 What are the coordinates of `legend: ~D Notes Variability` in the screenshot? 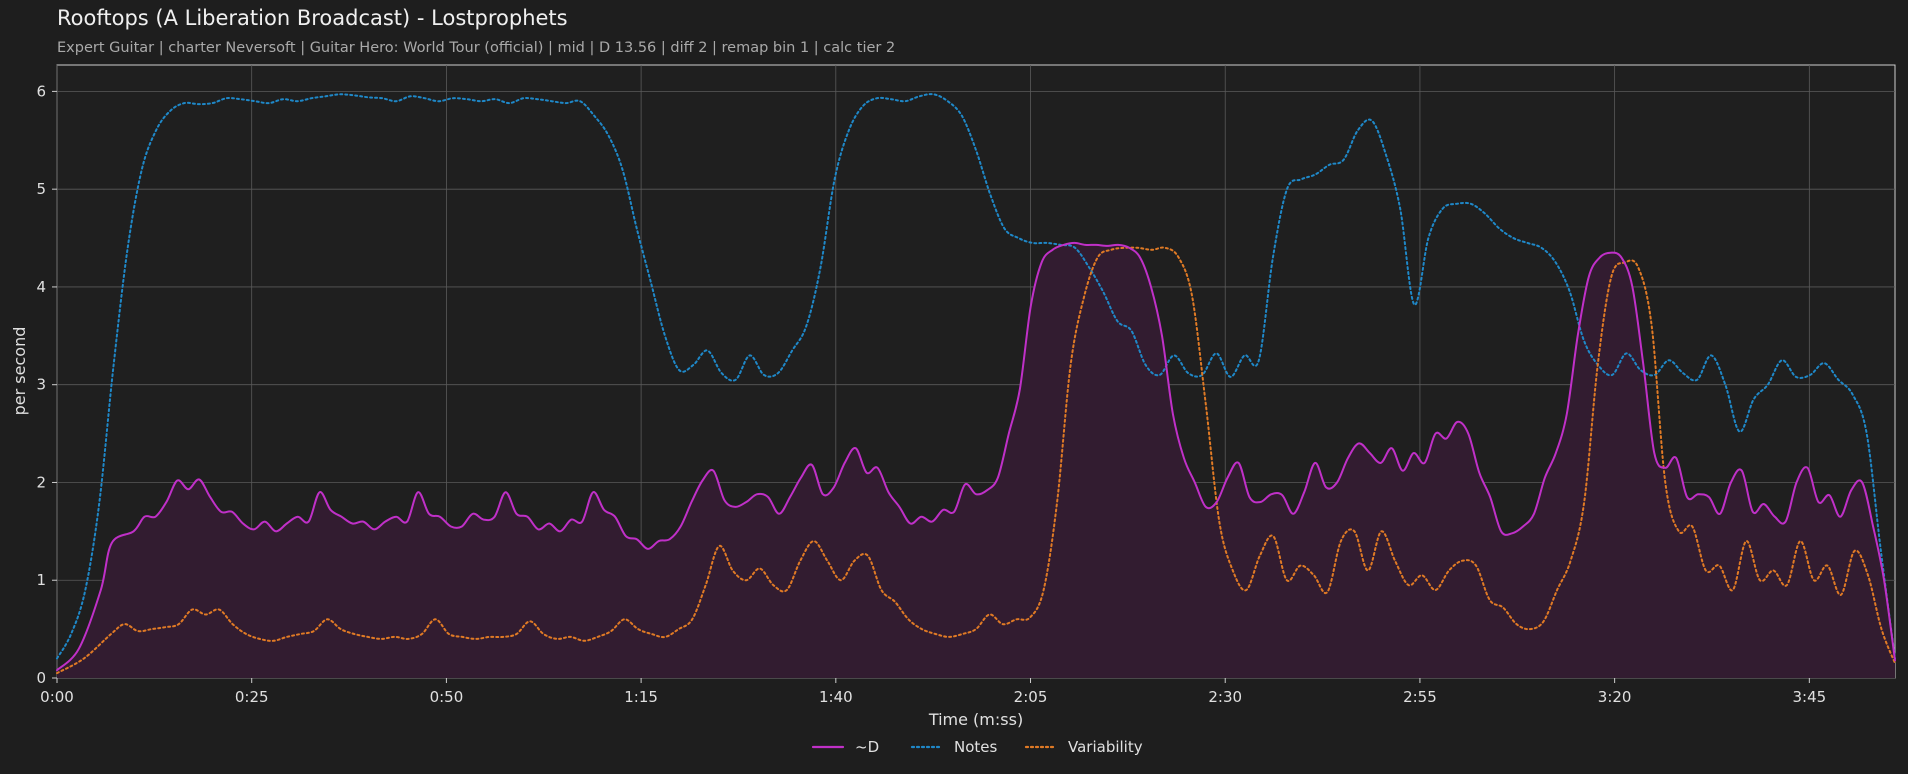 It's located at (977, 747).